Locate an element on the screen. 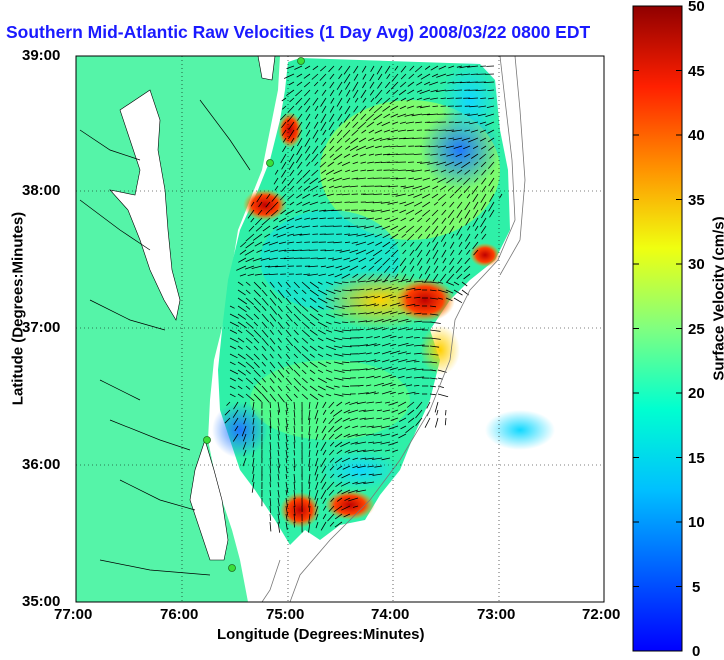 This screenshot has width=724, height=660. colorbar-tick-label: 0 is located at coordinates (696, 651).